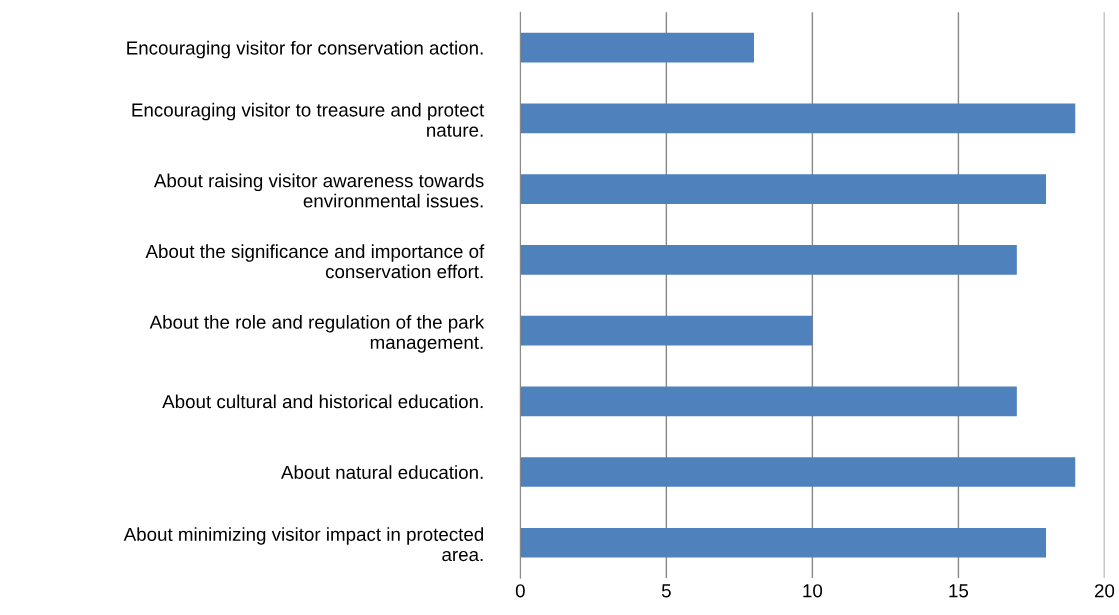 The height and width of the screenshot is (615, 1119). Describe the element at coordinates (520, 591) in the screenshot. I see `x-tick-label: 0` at that location.